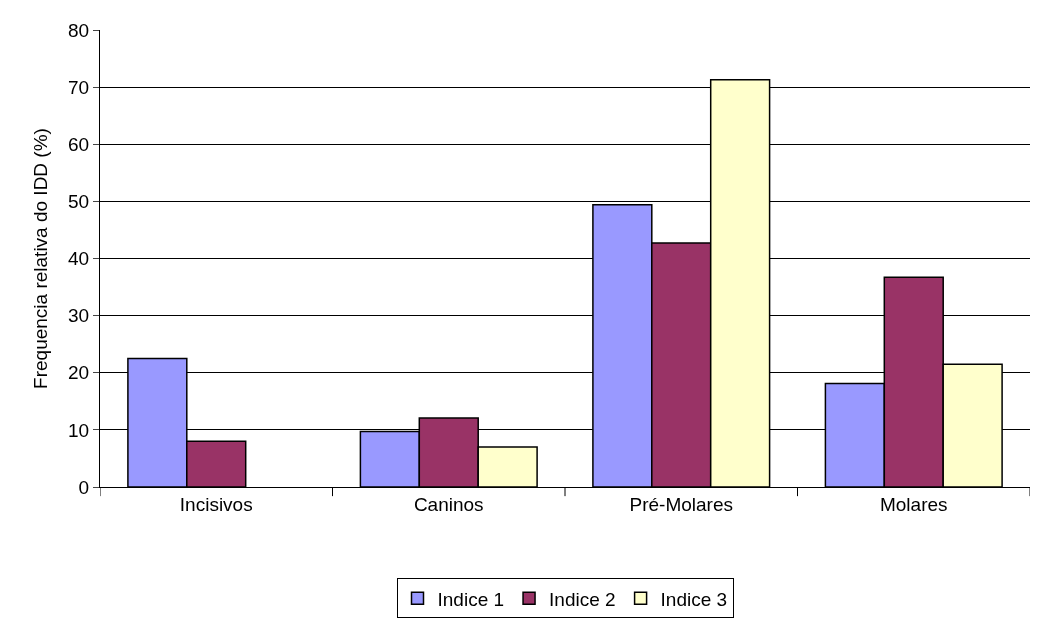  What do you see at coordinates (448, 504) in the screenshot?
I see `x-tick-label: Caninos` at bounding box center [448, 504].